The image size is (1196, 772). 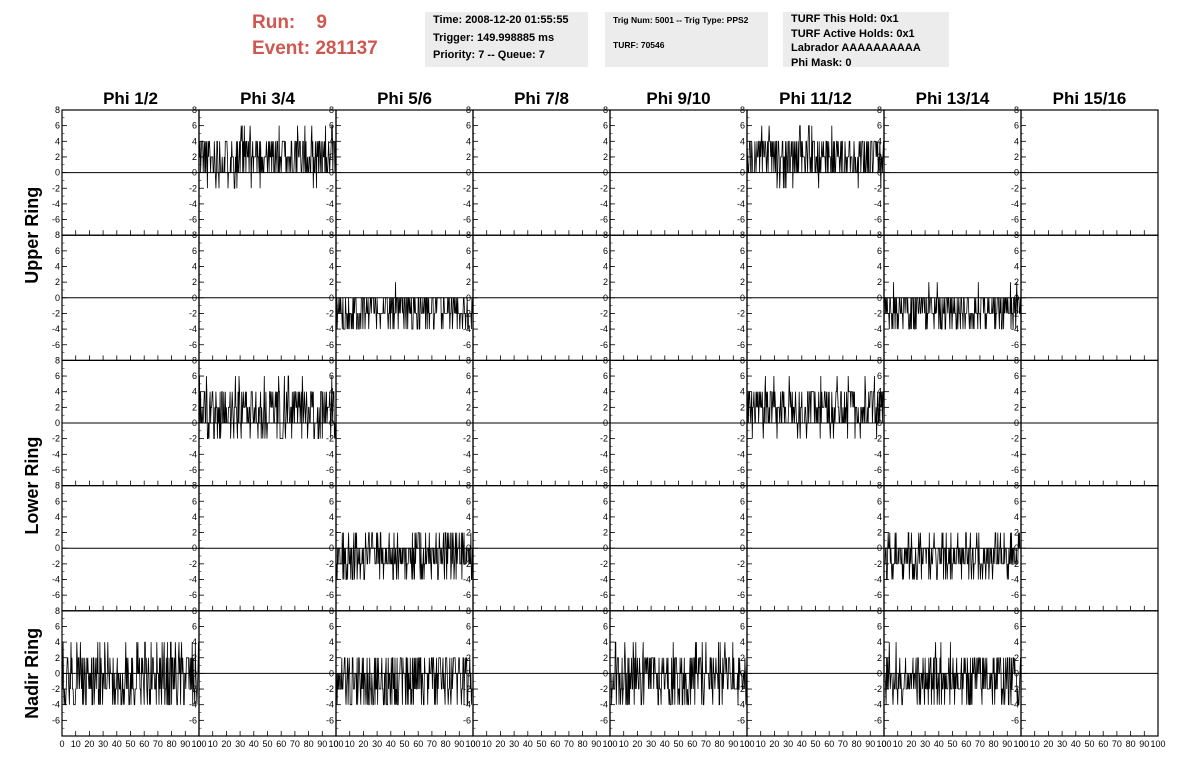 I want to click on ring-label-3: Nadir Ring, so click(x=32, y=673).